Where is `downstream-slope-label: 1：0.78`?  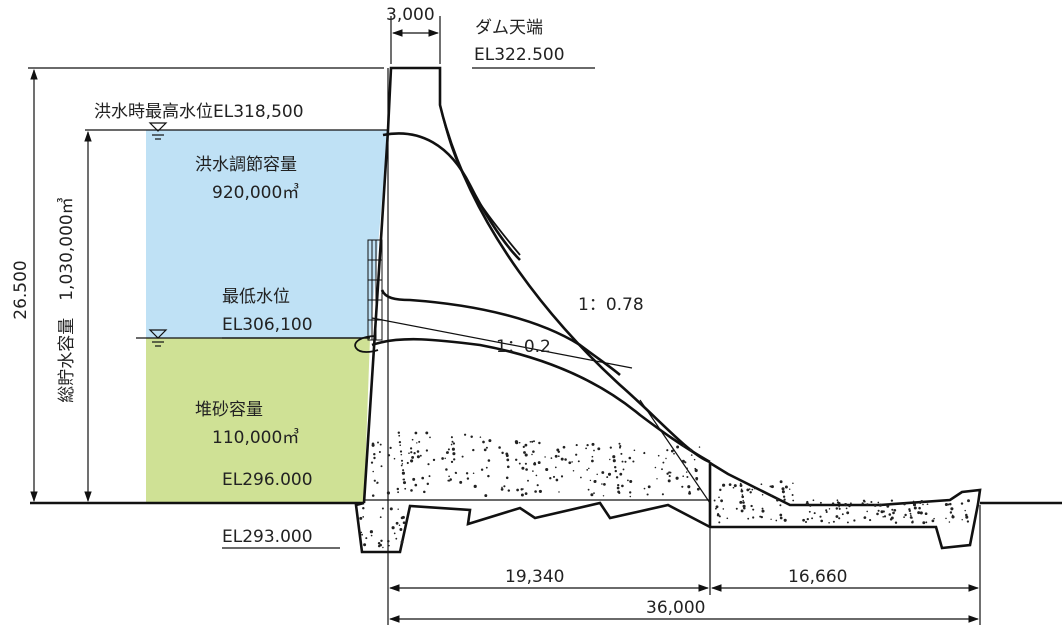 downstream-slope-label: 1：0.78 is located at coordinates (611, 305).